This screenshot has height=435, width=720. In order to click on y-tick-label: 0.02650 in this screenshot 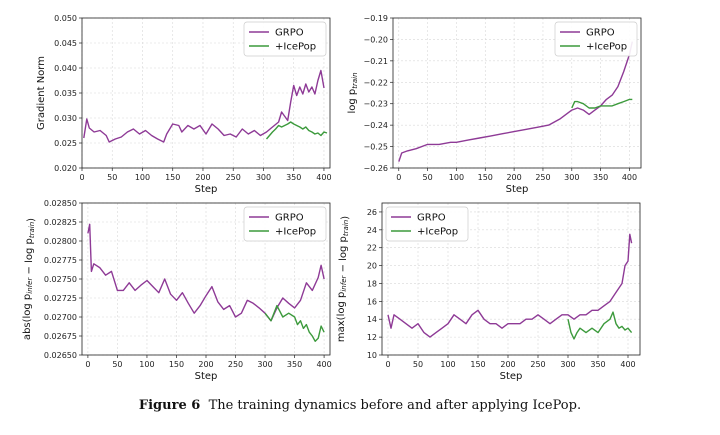, I will do `click(60, 355)`.